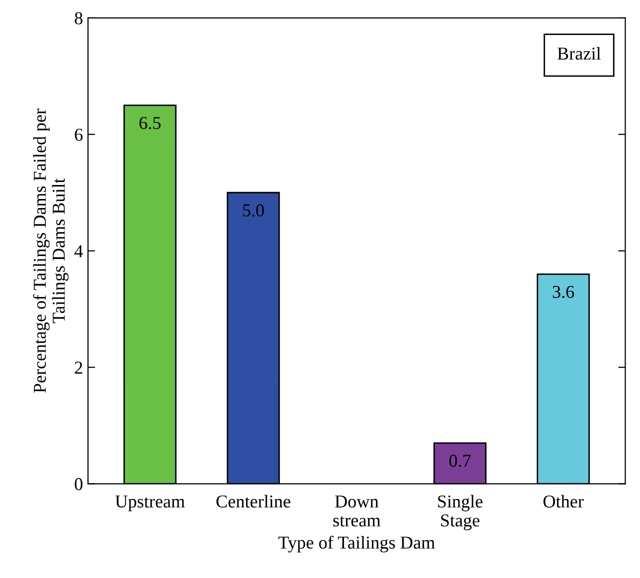 The image size is (640, 578). I want to click on annotation: Brazil, so click(579, 53).